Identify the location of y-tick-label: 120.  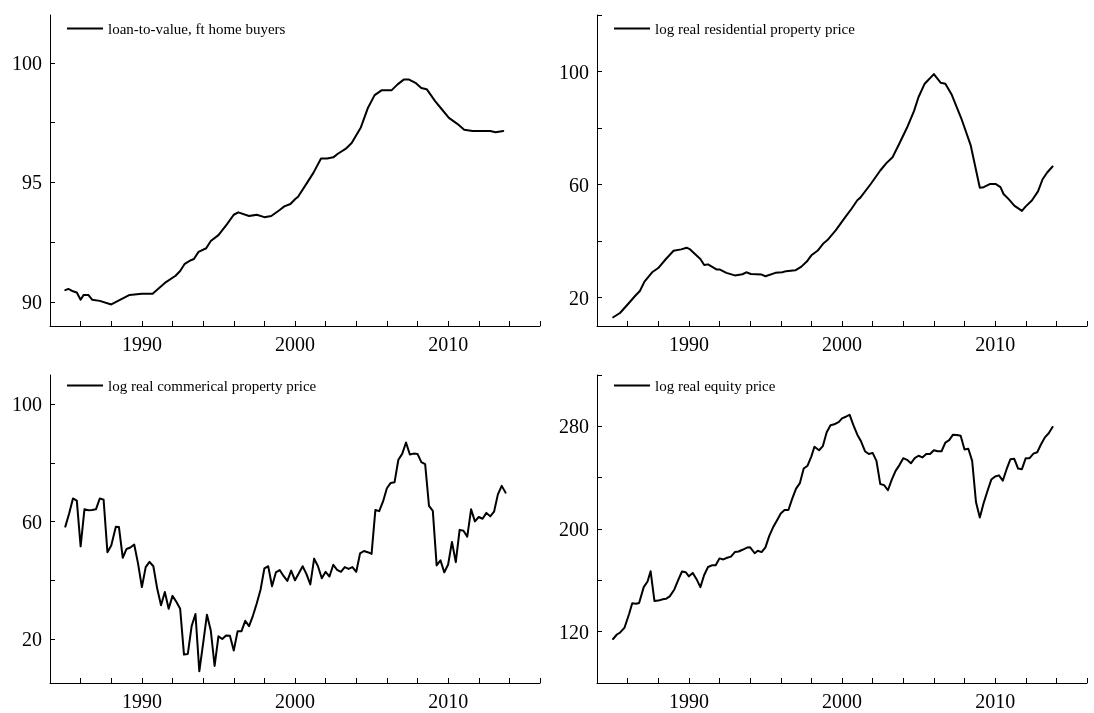
(574, 631).